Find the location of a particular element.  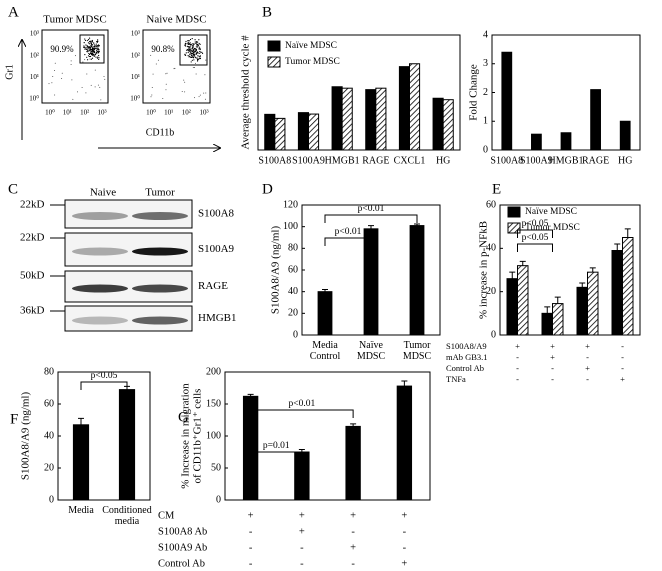

y-axis-label: % Increase in migration is located at coordinates (186, 436).